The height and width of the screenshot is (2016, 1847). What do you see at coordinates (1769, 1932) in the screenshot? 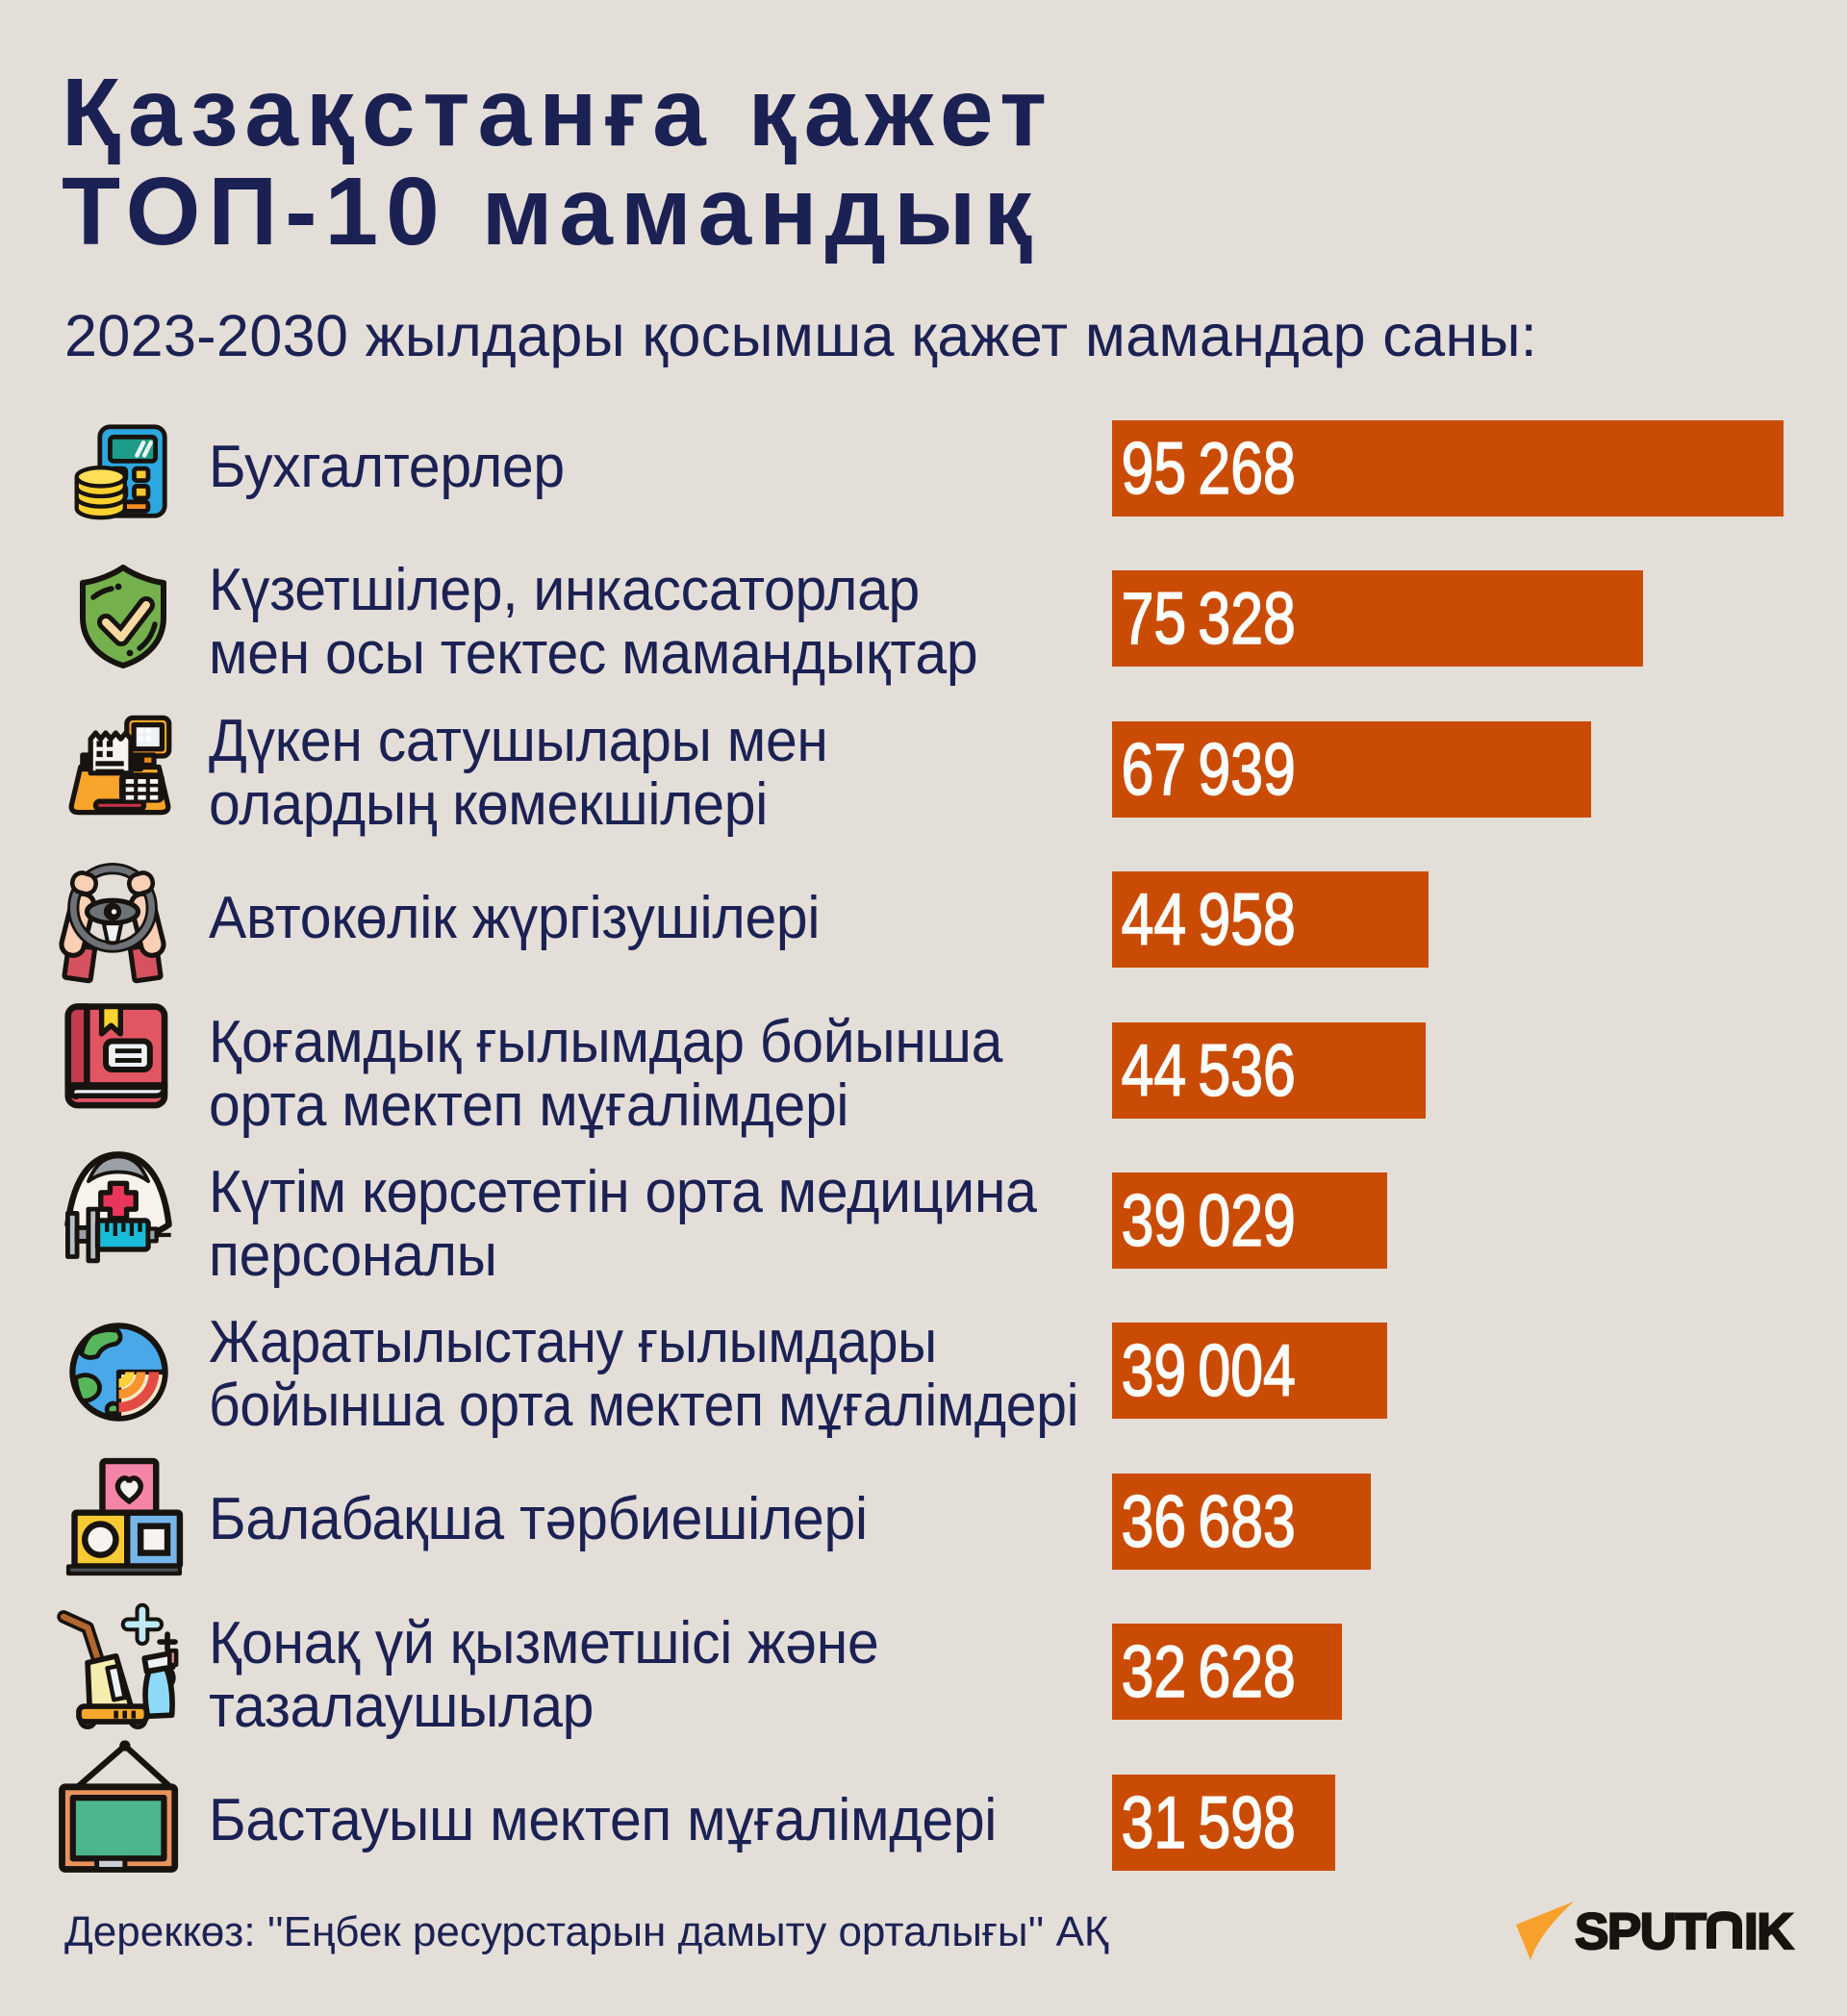
I see `svg-text: IK` at bounding box center [1769, 1932].